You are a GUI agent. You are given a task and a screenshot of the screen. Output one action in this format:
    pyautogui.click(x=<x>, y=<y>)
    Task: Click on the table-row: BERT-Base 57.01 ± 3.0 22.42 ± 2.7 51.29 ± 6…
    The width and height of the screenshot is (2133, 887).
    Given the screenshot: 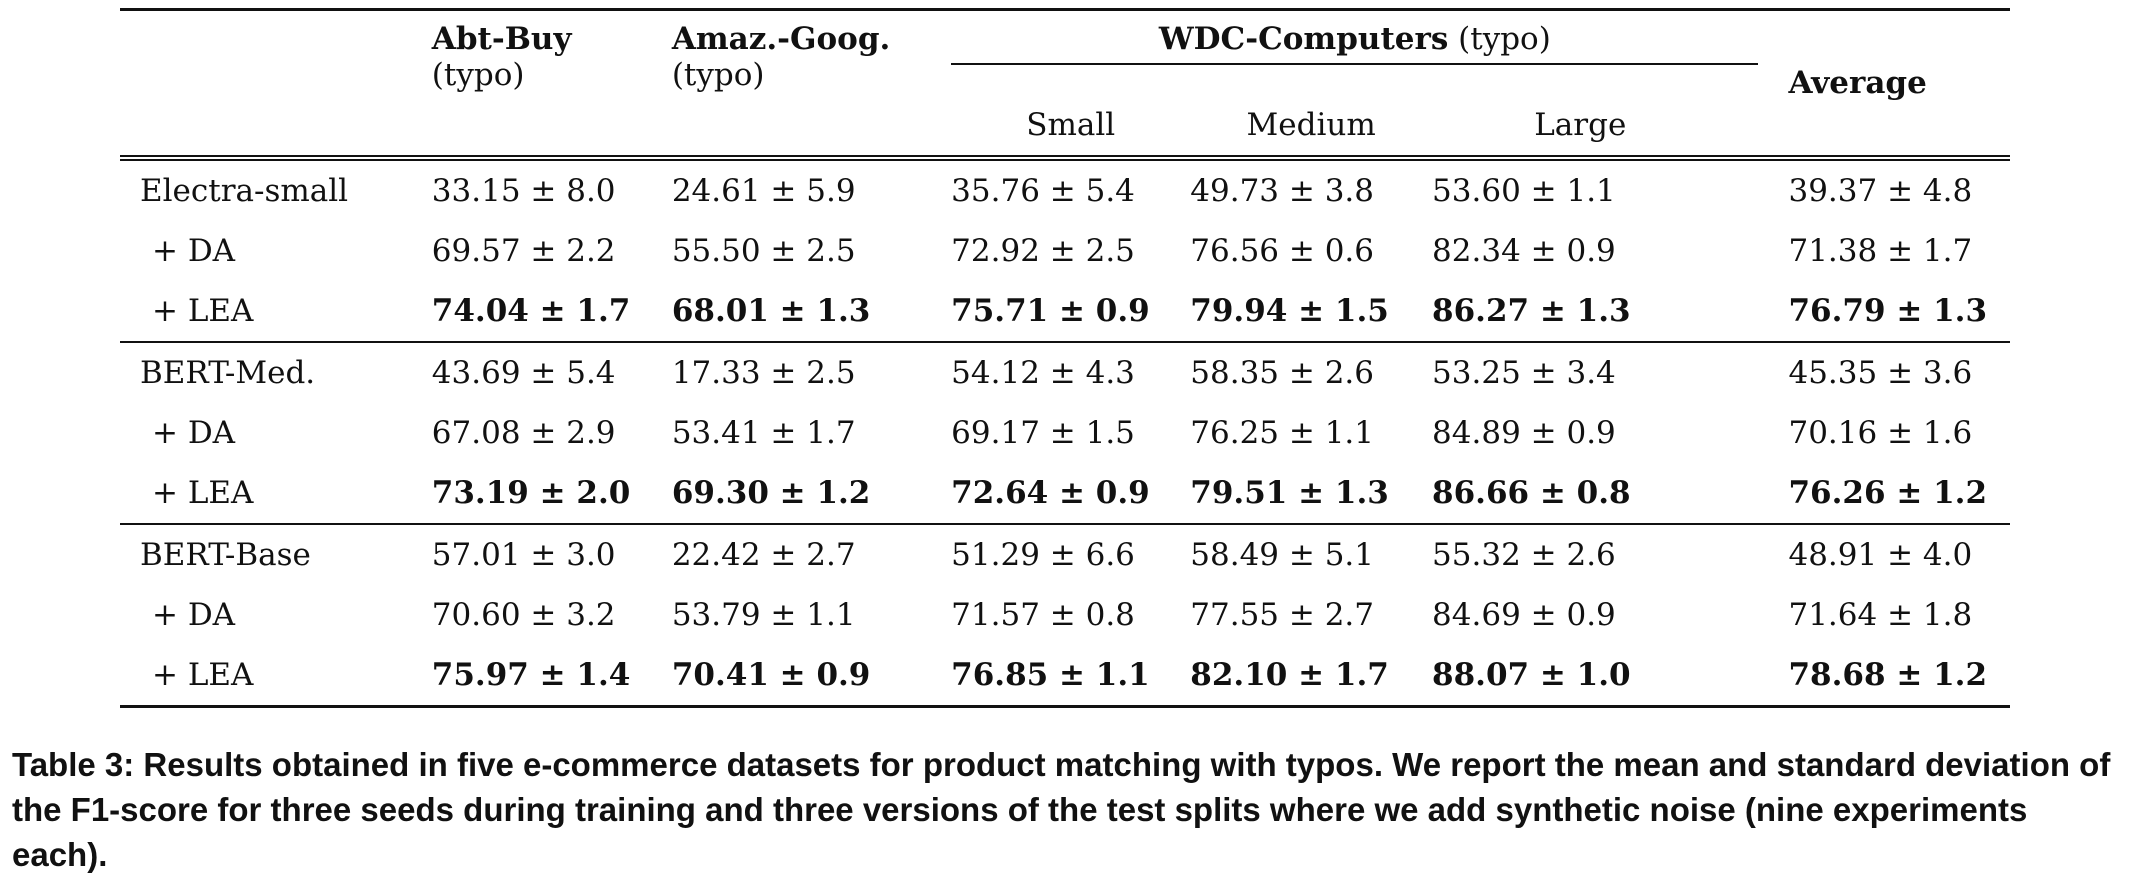 What is the action you would take?
    pyautogui.click(x=1065, y=554)
    